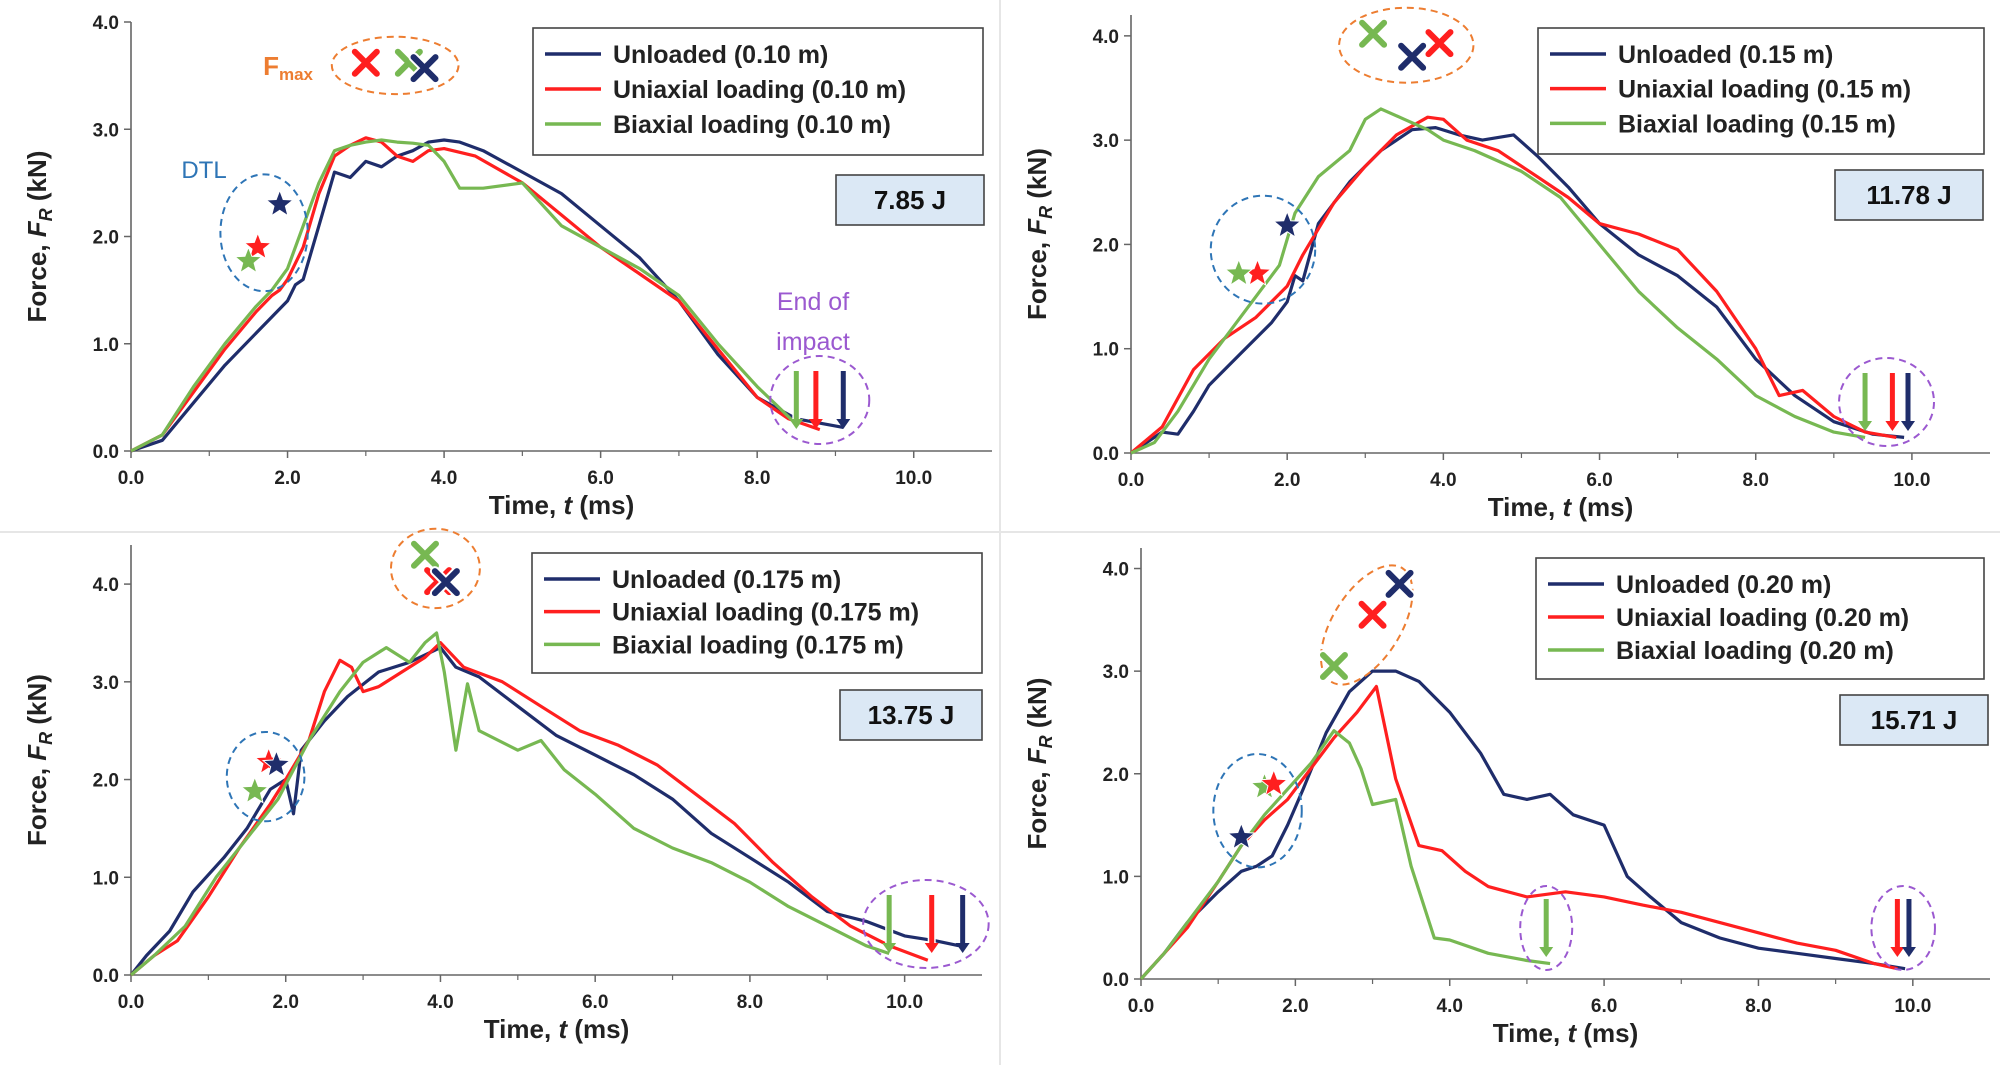 This screenshot has width=2000, height=1065. Describe the element at coordinates (1239, 272) in the screenshot. I see `dtl-marker-biaxial` at that location.